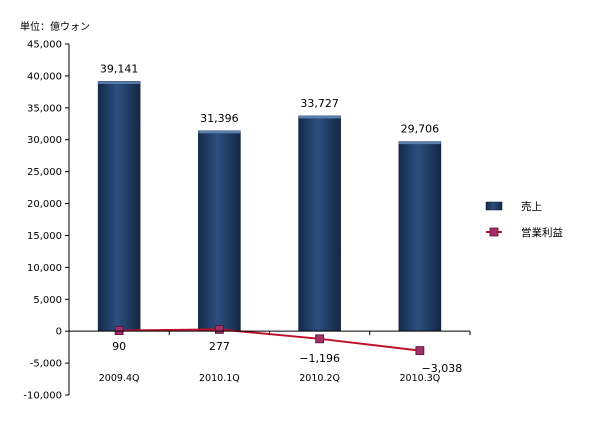 Image resolution: width=590 pixels, height=422 pixels. I want to click on y-tick-label: 5,000, so click(47, 300).